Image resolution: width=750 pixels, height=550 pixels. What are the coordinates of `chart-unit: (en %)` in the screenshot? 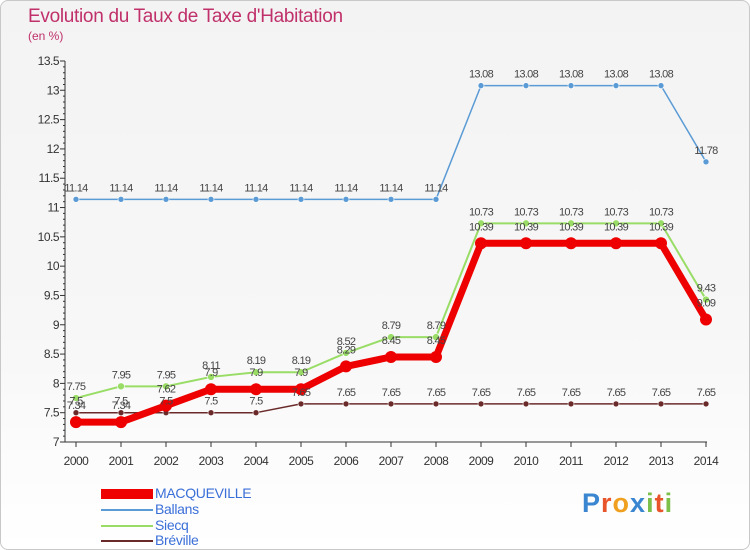 It's located at (46, 36).